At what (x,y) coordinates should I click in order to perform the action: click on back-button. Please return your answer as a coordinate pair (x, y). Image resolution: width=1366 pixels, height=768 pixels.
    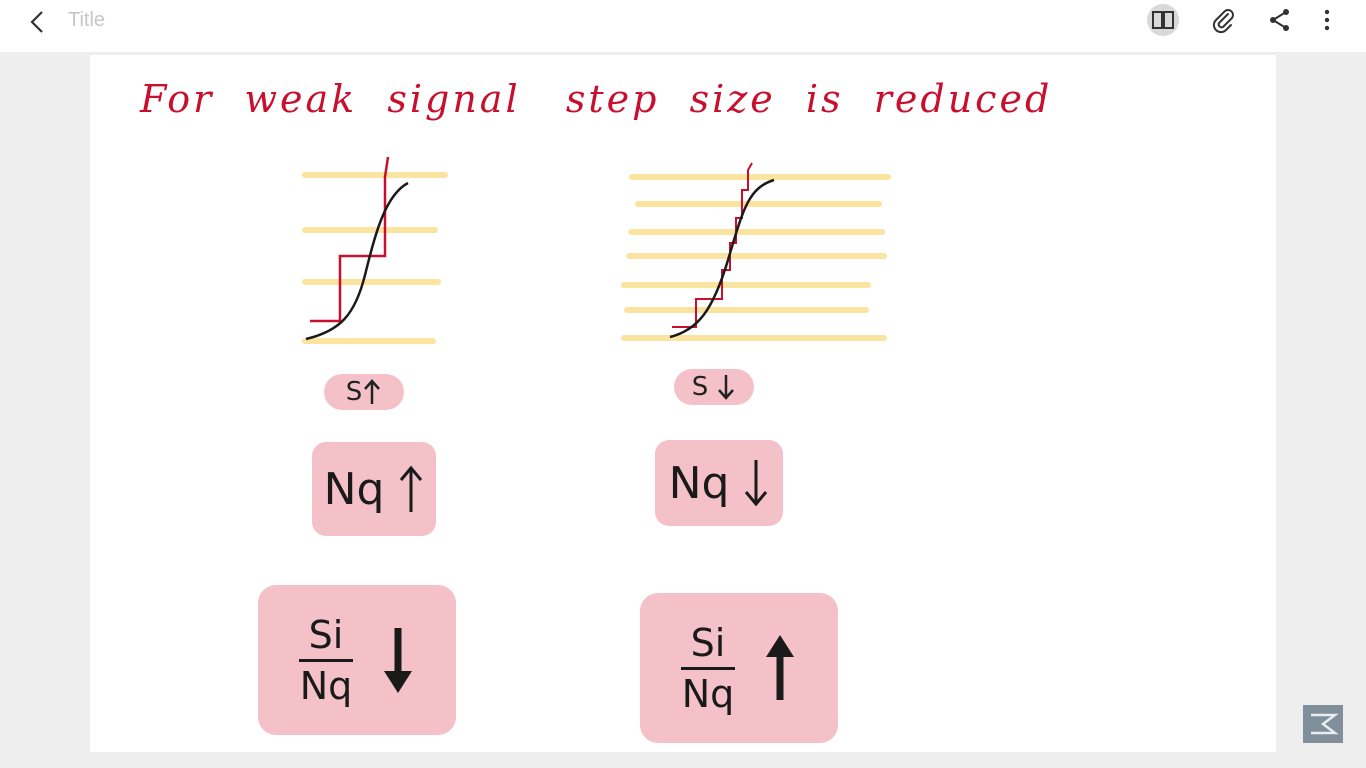
    Looking at the image, I should click on (38, 22).